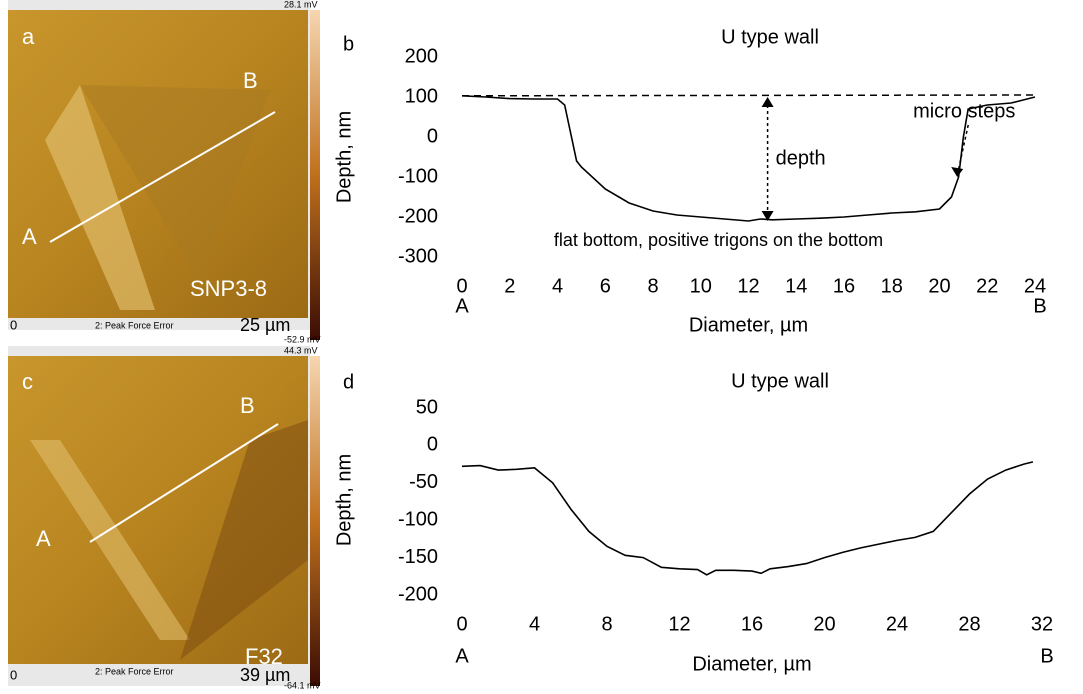  I want to click on y-tick-label: 100, so click(421, 96).